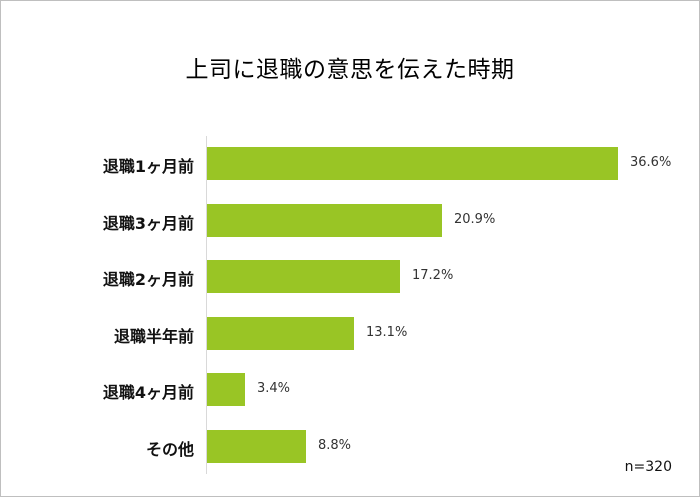 This screenshot has width=700, height=497. What do you see at coordinates (651, 162) in the screenshot?
I see `value-label: 36.6%` at bounding box center [651, 162].